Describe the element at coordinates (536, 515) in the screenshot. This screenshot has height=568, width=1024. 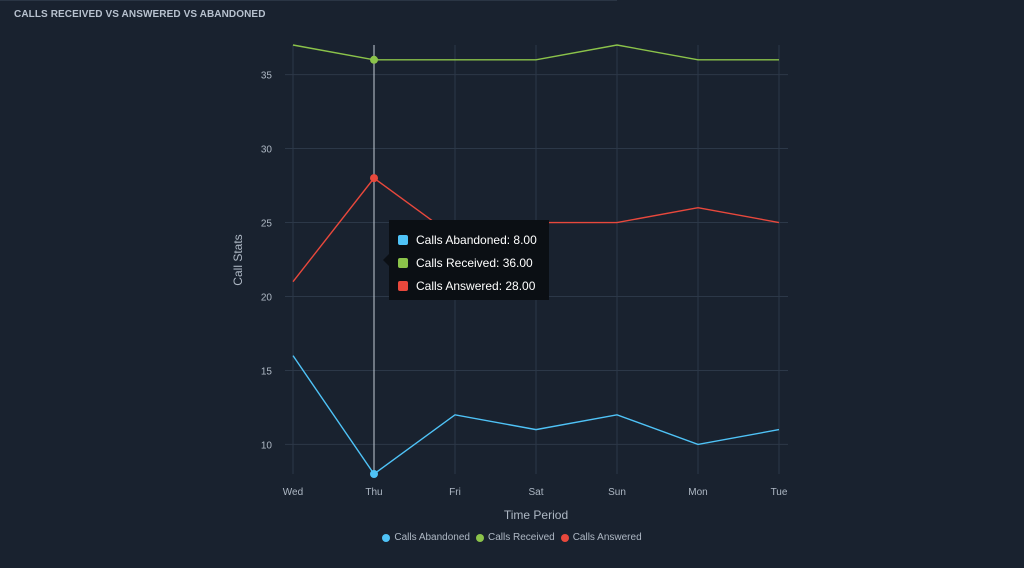
I see `x-axis-title: Time Period` at that location.